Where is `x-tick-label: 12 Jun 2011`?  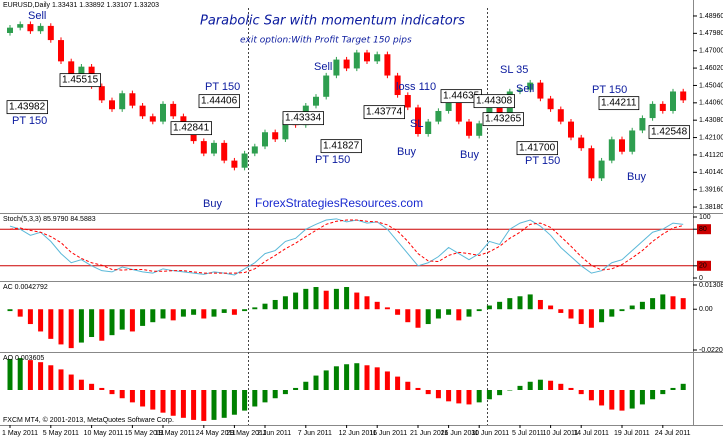 x-tick-label: 12 Jun 2011 is located at coordinates (358, 433).